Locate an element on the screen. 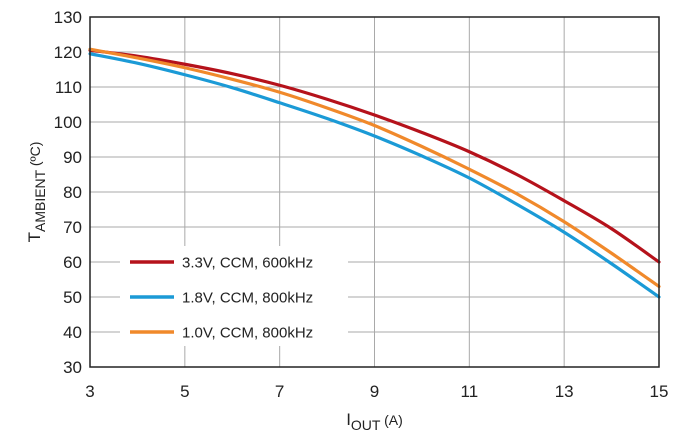 This screenshot has width=687, height=439. x-axis-label-unit: (A) is located at coordinates (391, 420).